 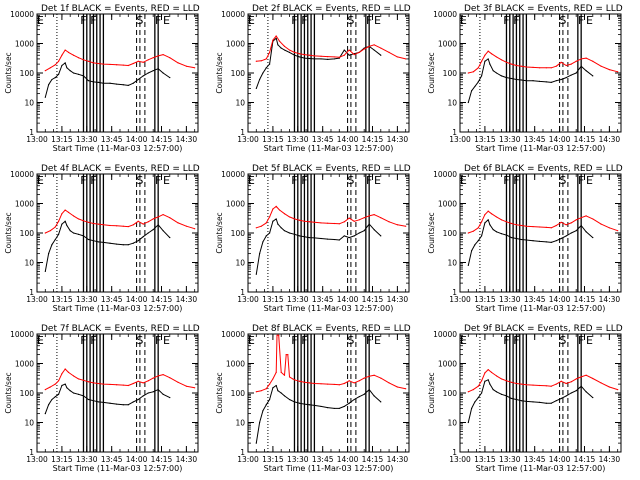 What do you see at coordinates (485, 459) in the screenshot?
I see `x-tick-label: 13:15` at bounding box center [485, 459].